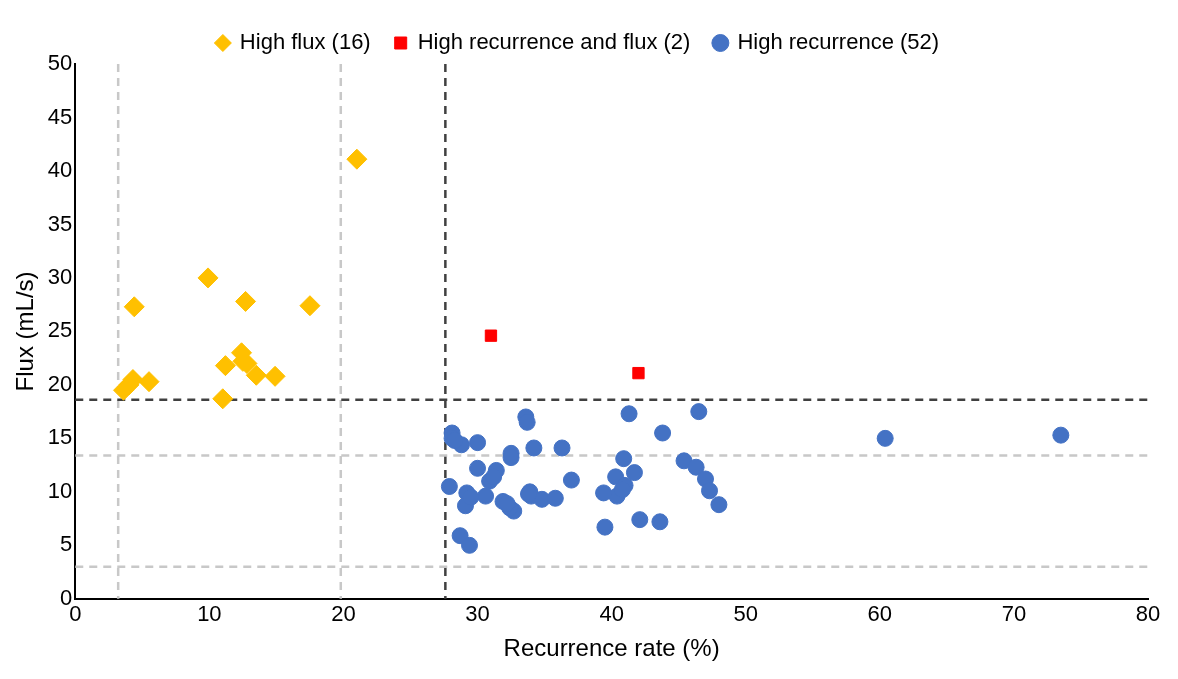 The height and width of the screenshot is (679, 1178). What do you see at coordinates (60, 223) in the screenshot?
I see `y-tick-label: 35` at bounding box center [60, 223].